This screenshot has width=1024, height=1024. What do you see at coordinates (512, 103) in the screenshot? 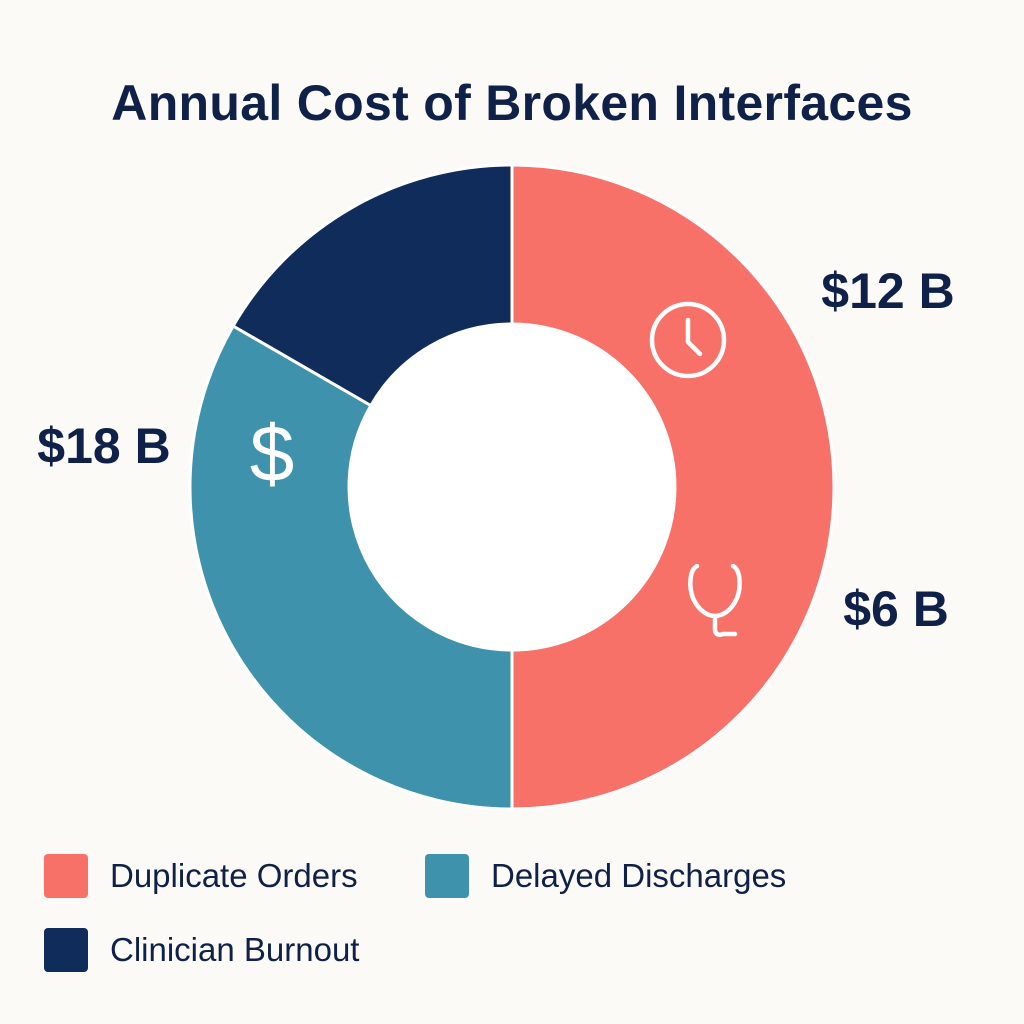
I see `chart-title: Annual Cost of Broken Interfaces` at bounding box center [512, 103].